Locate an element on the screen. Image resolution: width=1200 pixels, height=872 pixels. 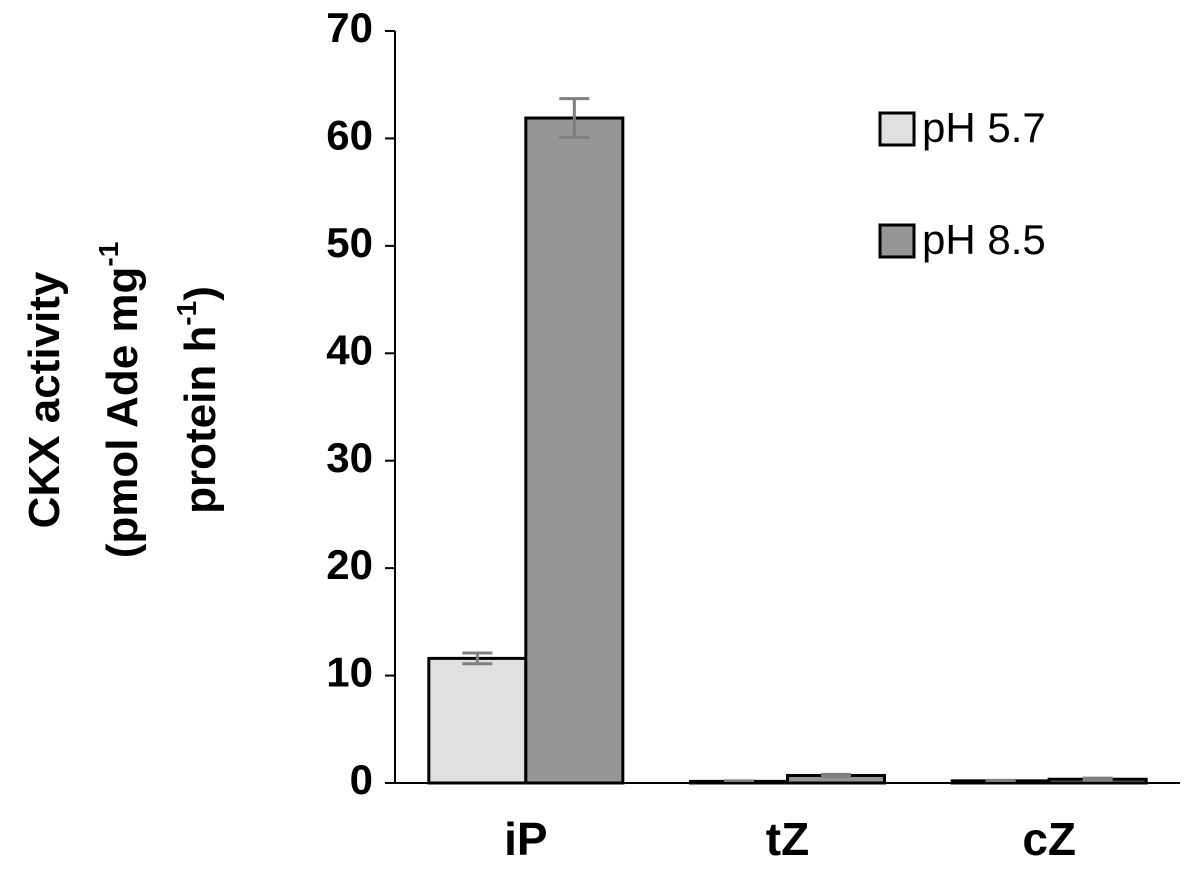
x-tick-label: tZ is located at coordinates (787, 839).